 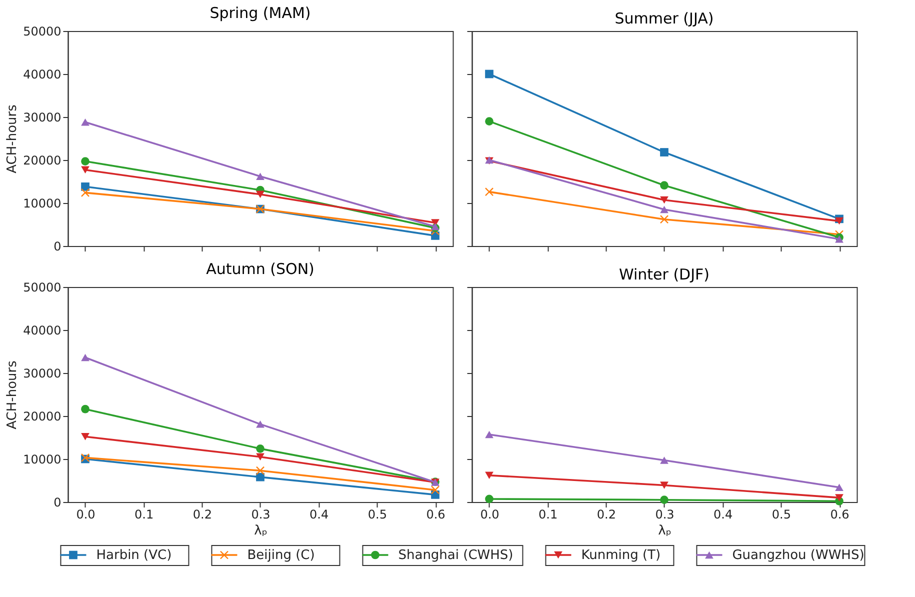 I want to click on chart-title: Autumn (SON), so click(x=260, y=269).